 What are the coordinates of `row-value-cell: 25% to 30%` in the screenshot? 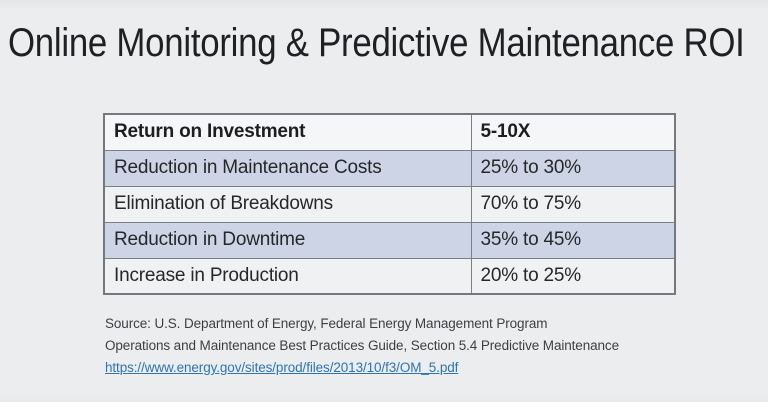 It's located at (573, 168).